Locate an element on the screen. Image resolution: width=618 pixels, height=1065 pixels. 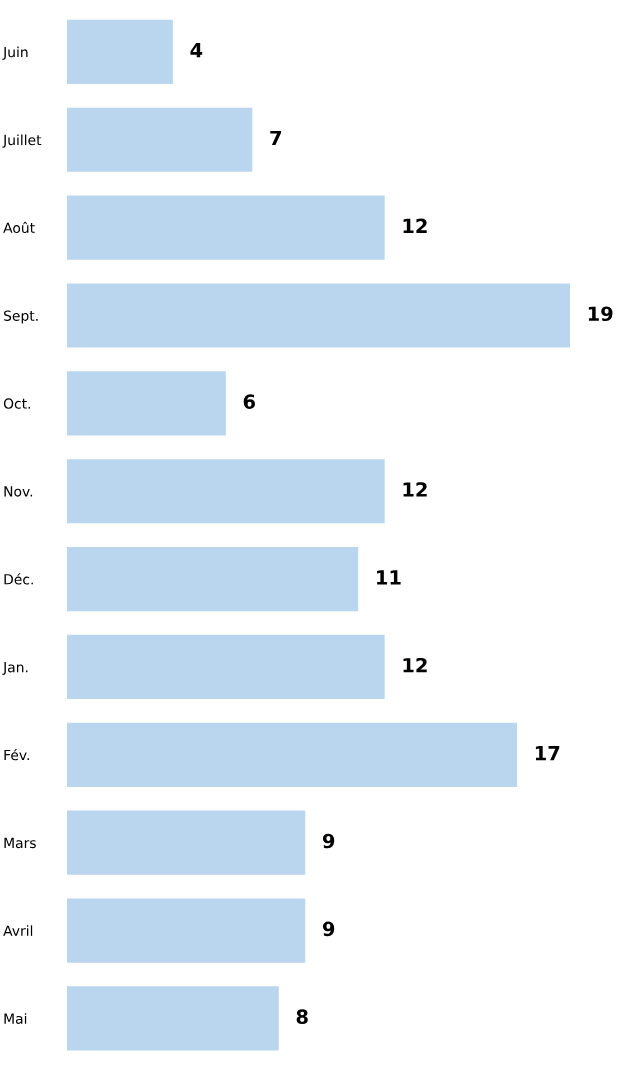
data-label: 6 is located at coordinates (249, 401).